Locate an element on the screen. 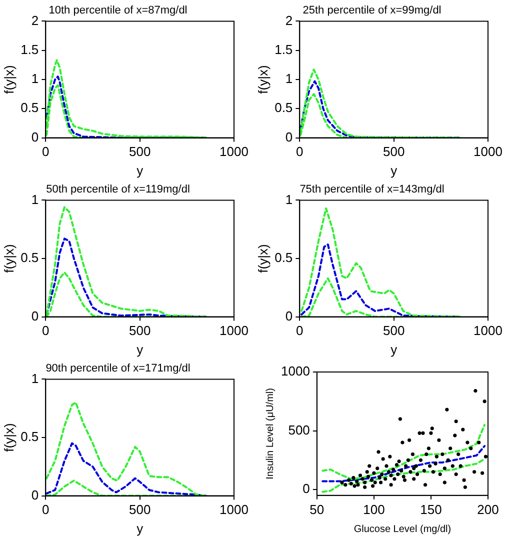 The width and height of the screenshot is (509, 538). x-tick-label: 150 is located at coordinates (431, 509).